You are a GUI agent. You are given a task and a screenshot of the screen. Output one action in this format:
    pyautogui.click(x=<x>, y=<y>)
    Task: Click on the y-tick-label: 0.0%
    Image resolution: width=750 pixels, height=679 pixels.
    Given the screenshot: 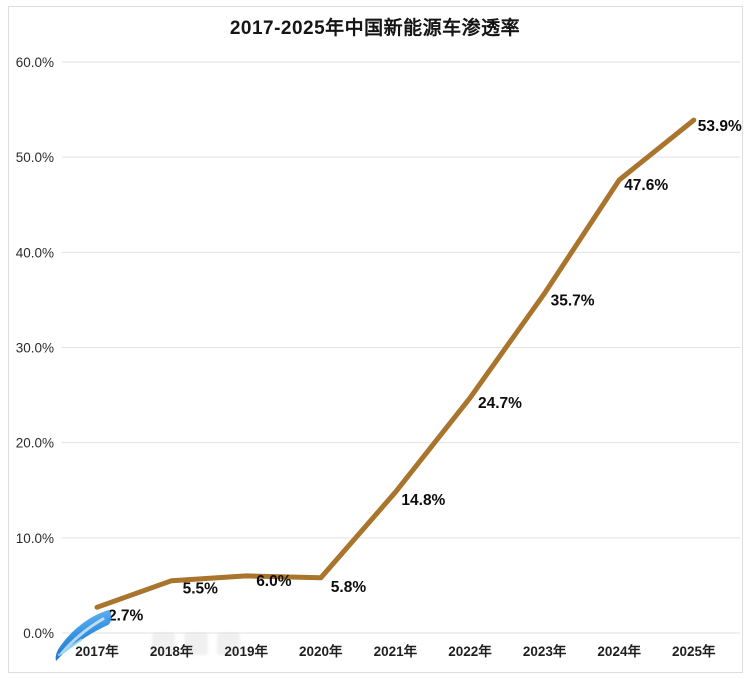 What is the action you would take?
    pyautogui.click(x=38, y=633)
    